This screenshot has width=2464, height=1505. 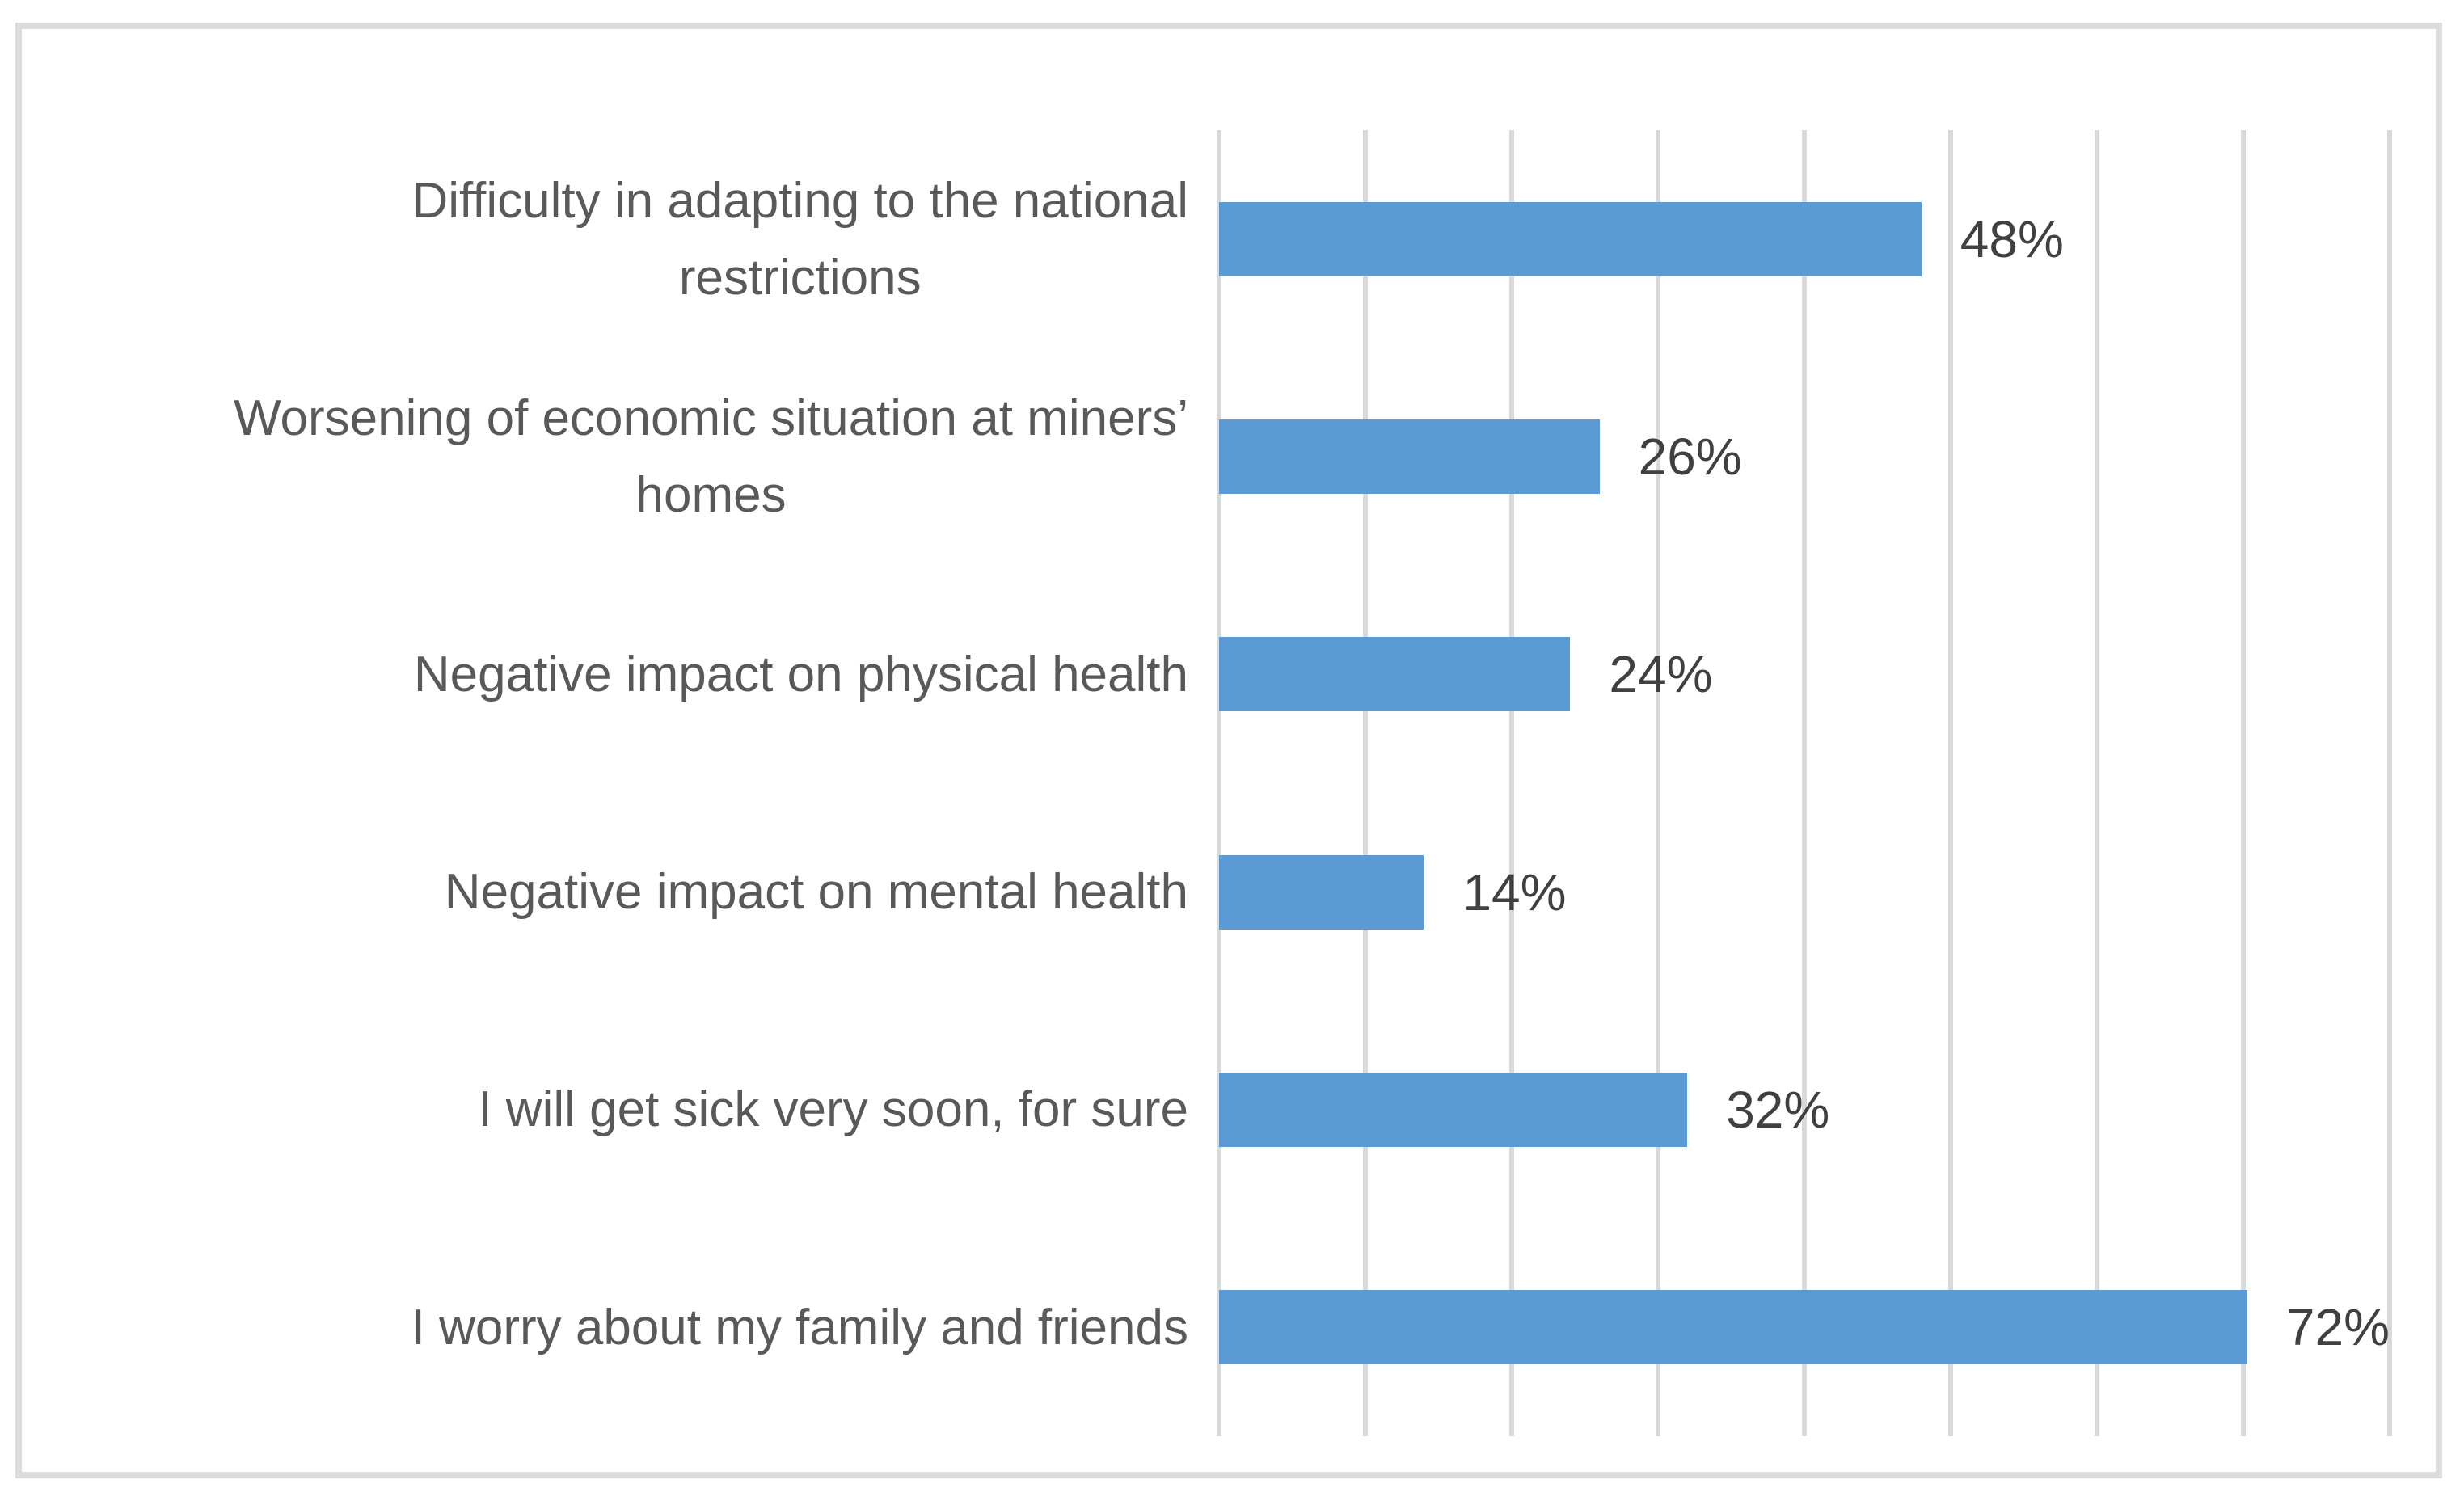 I want to click on bar-value-label: 32%, so click(x=1778, y=1109).